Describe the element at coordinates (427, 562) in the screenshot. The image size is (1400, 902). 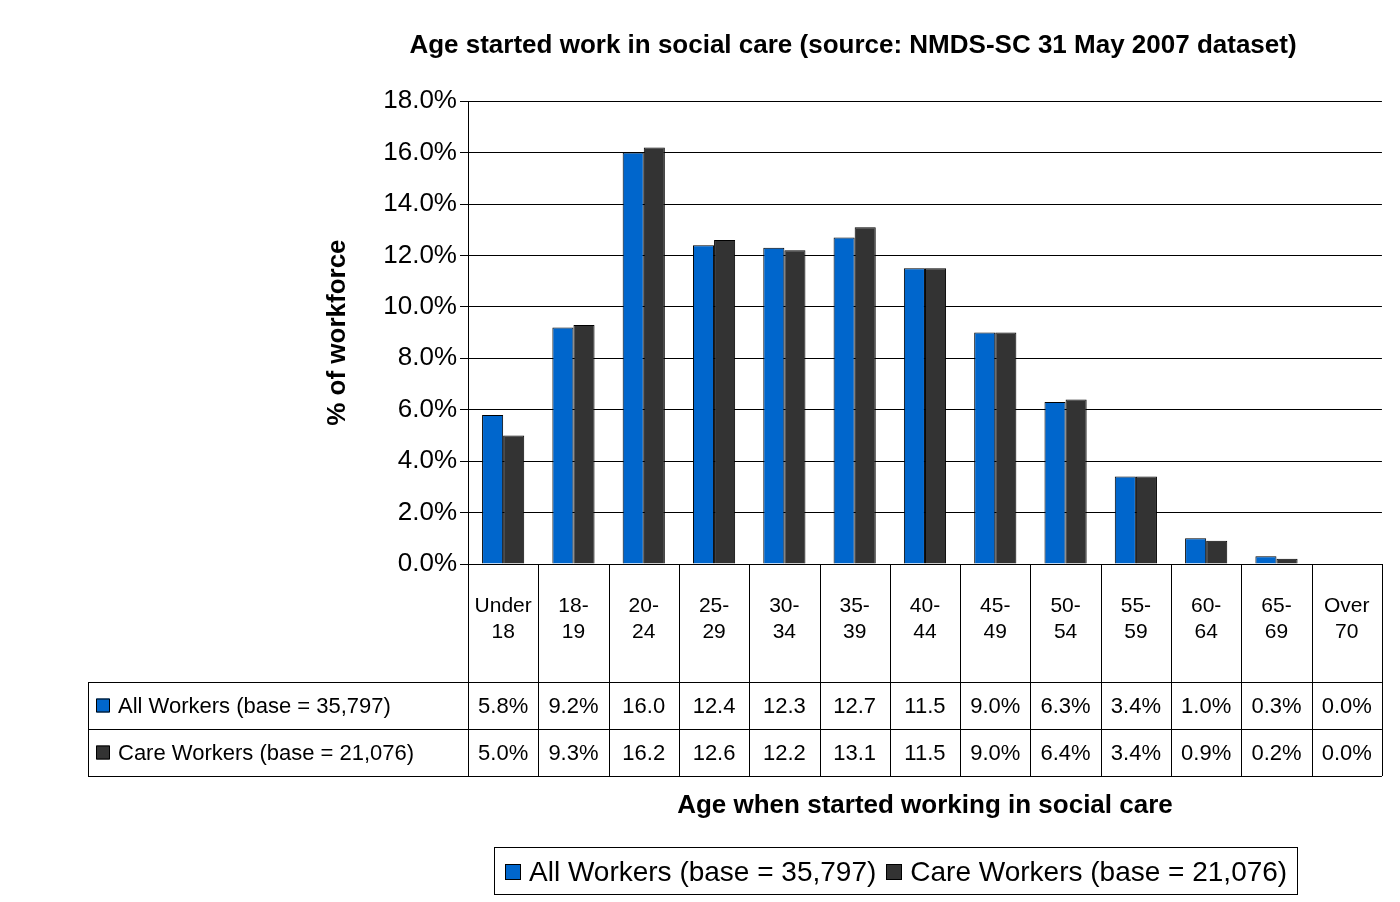
I see `y-tick-label: 0.0%` at that location.